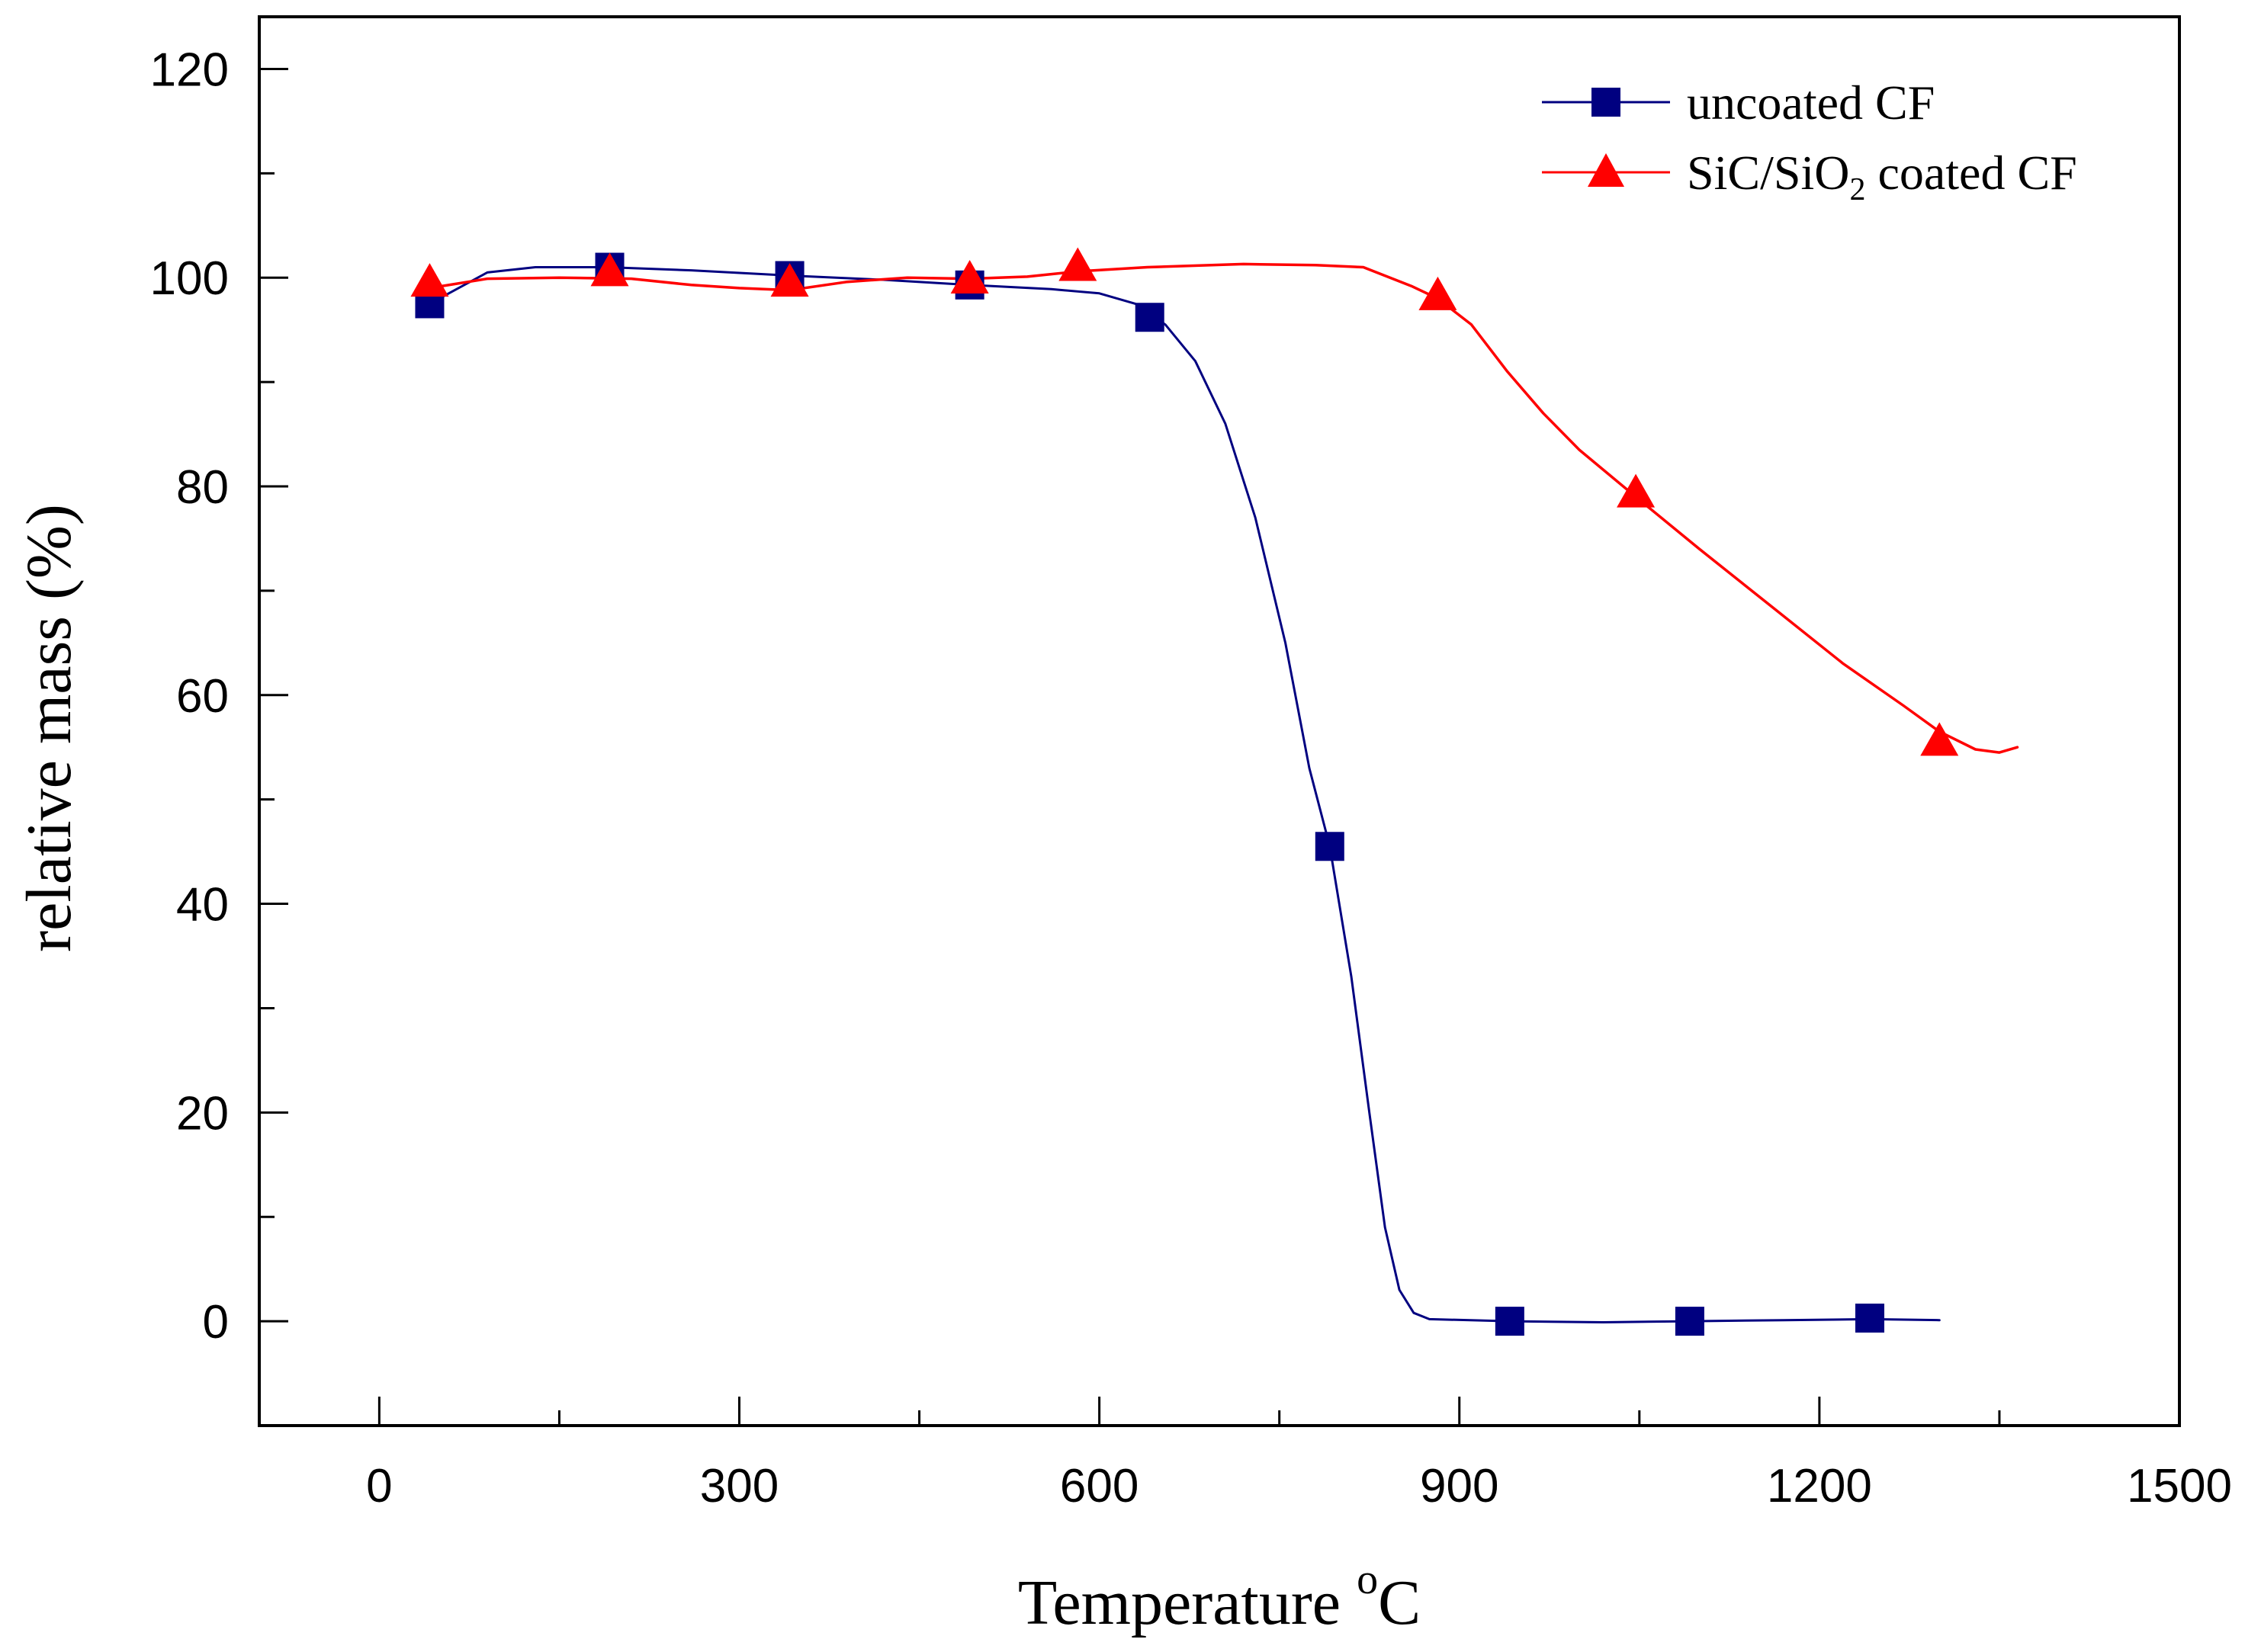  Describe the element at coordinates (216, 1323) in the screenshot. I see `y-tick-label: 0` at that location.